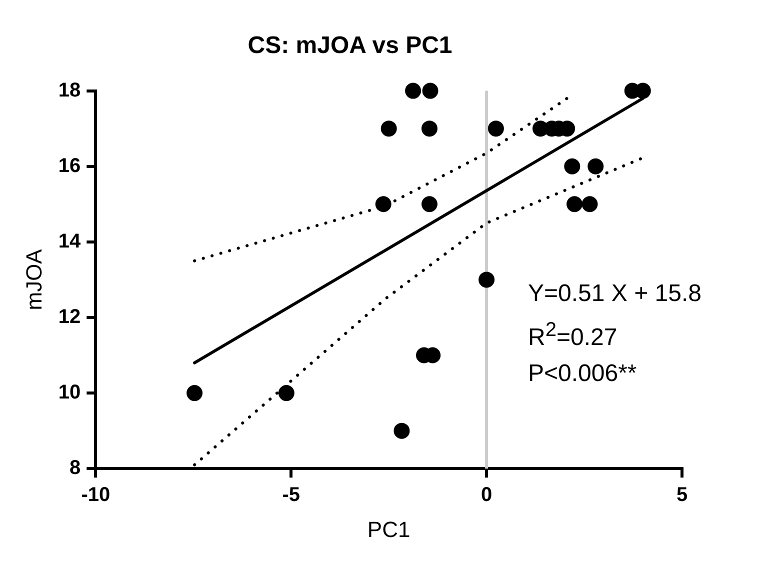 This screenshot has height=568, width=770. I want to click on line-series, so click(381, 179).